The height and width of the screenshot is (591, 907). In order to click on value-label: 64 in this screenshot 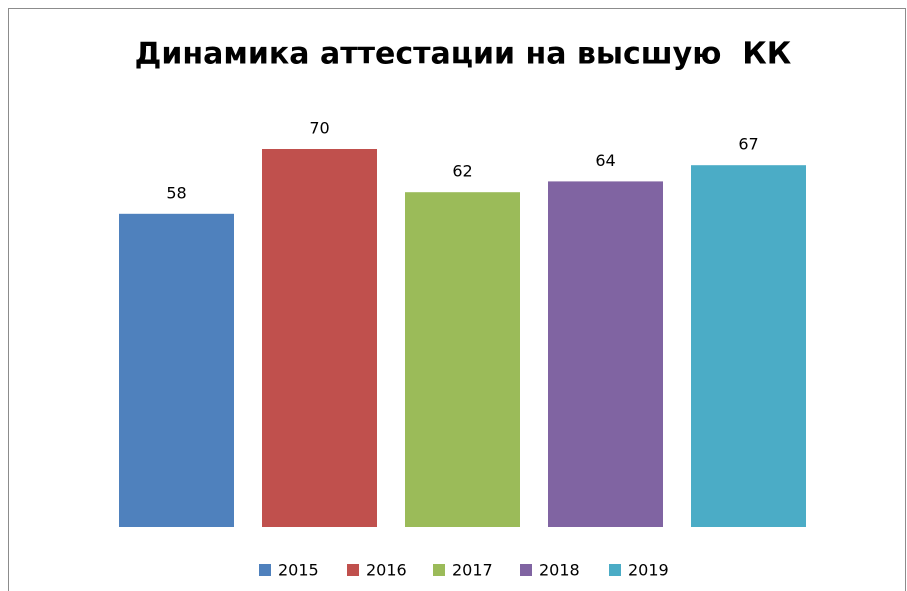, I will do `click(605, 160)`.